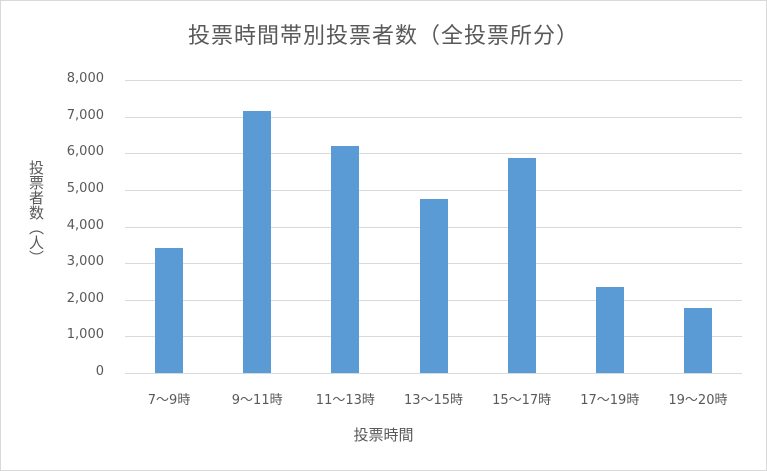  Describe the element at coordinates (85, 262) in the screenshot. I see `y-tick-label: 3,000` at that location.